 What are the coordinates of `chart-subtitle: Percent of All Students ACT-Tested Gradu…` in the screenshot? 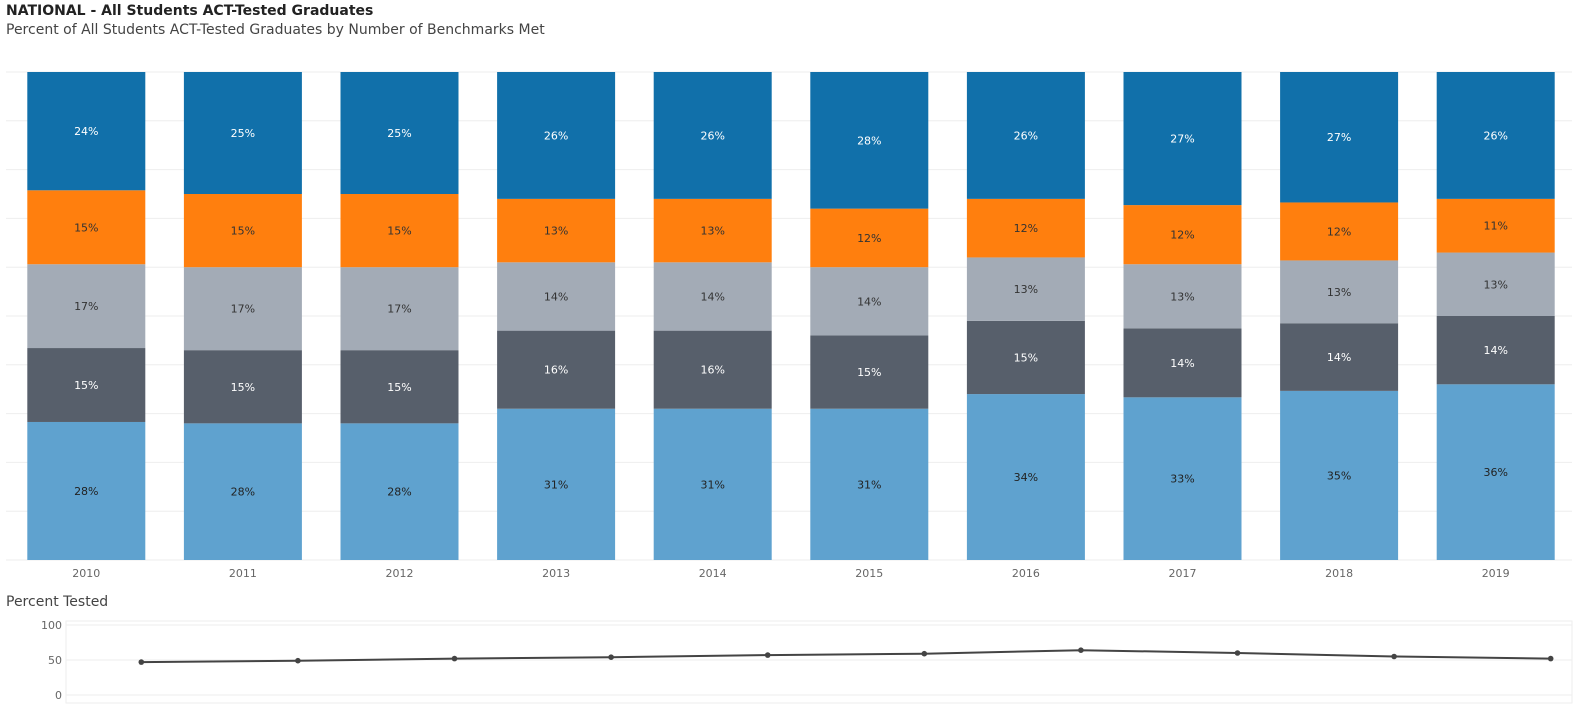 It's located at (275, 30).